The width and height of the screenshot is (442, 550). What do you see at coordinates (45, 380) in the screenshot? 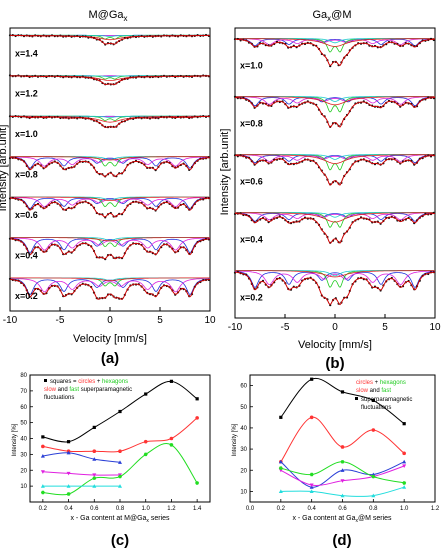
I see `legend-square-marker` at bounding box center [45, 380].